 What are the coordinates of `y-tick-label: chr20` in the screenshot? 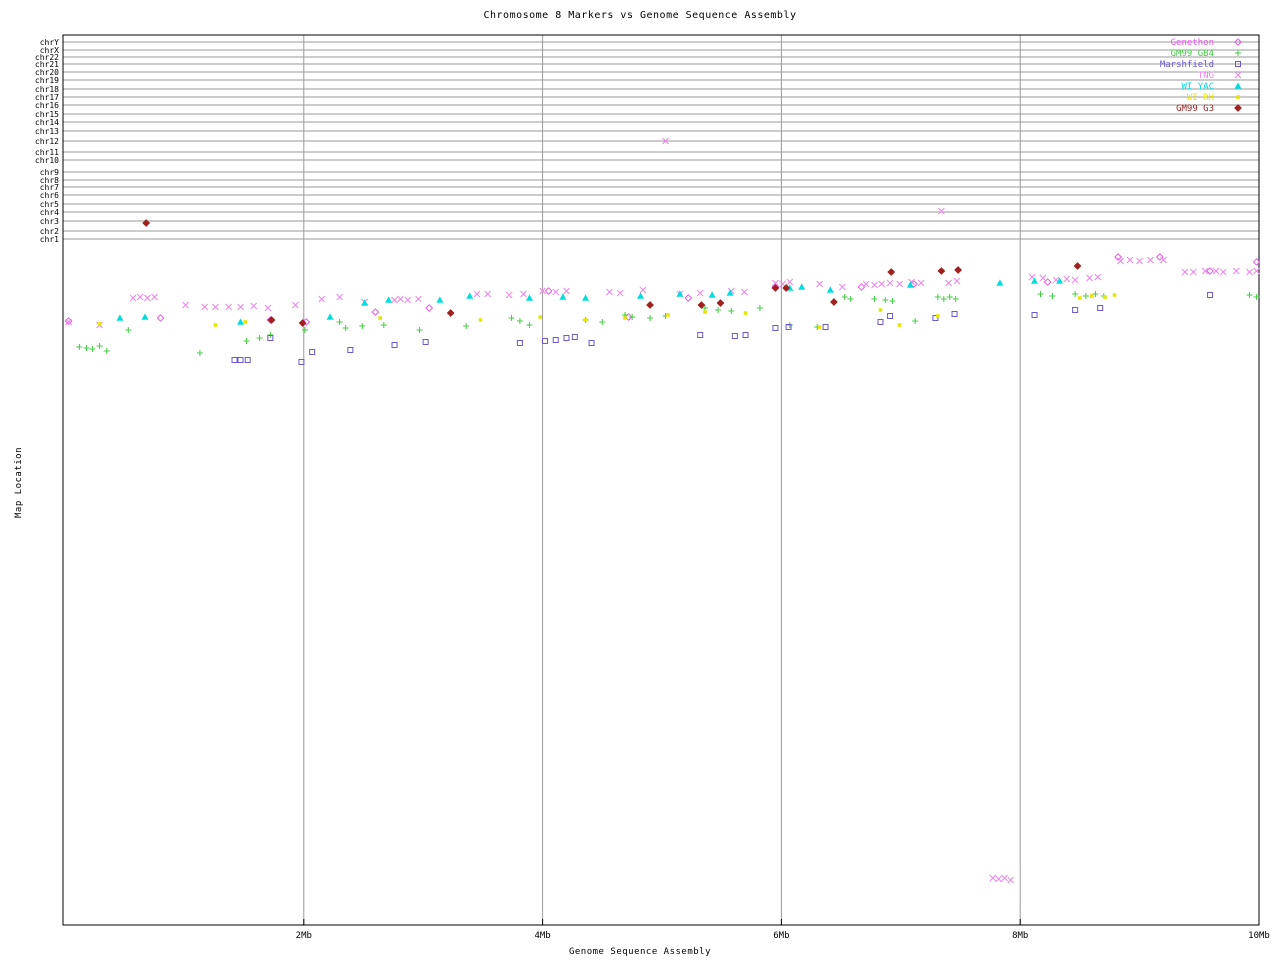 It's located at (47, 72).